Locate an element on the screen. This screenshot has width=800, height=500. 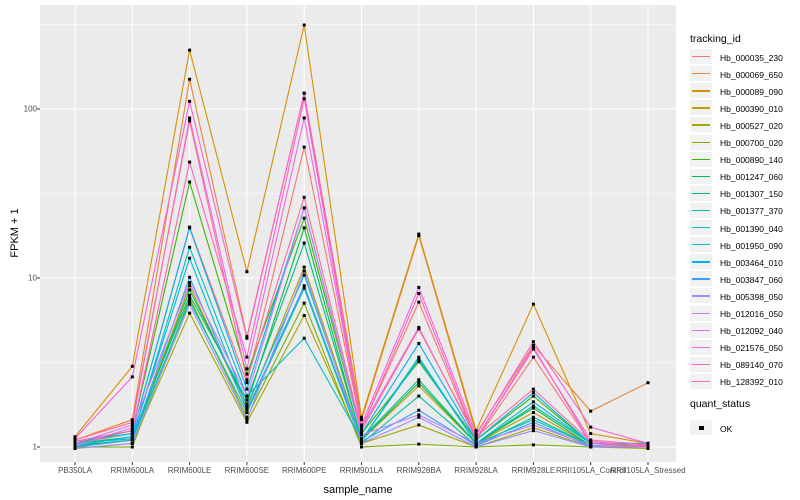
x-tick-label: RRIM928LA is located at coordinates (476, 470).